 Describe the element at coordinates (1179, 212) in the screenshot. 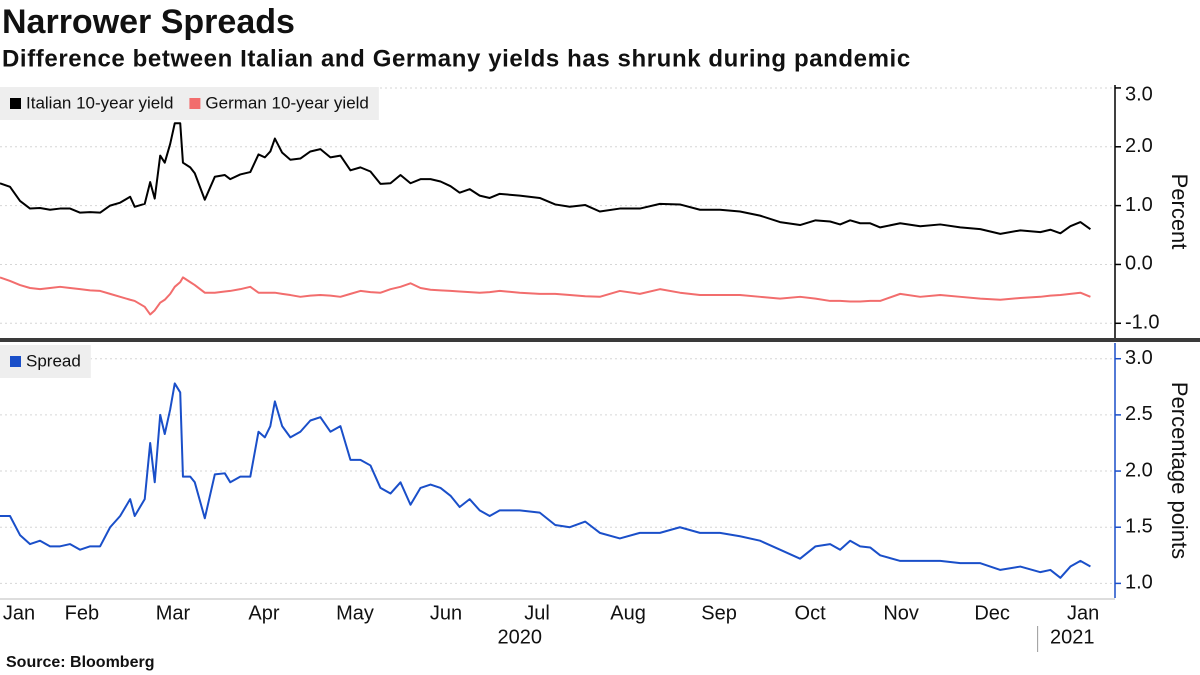

I see `y-axis-title: Percent` at that location.